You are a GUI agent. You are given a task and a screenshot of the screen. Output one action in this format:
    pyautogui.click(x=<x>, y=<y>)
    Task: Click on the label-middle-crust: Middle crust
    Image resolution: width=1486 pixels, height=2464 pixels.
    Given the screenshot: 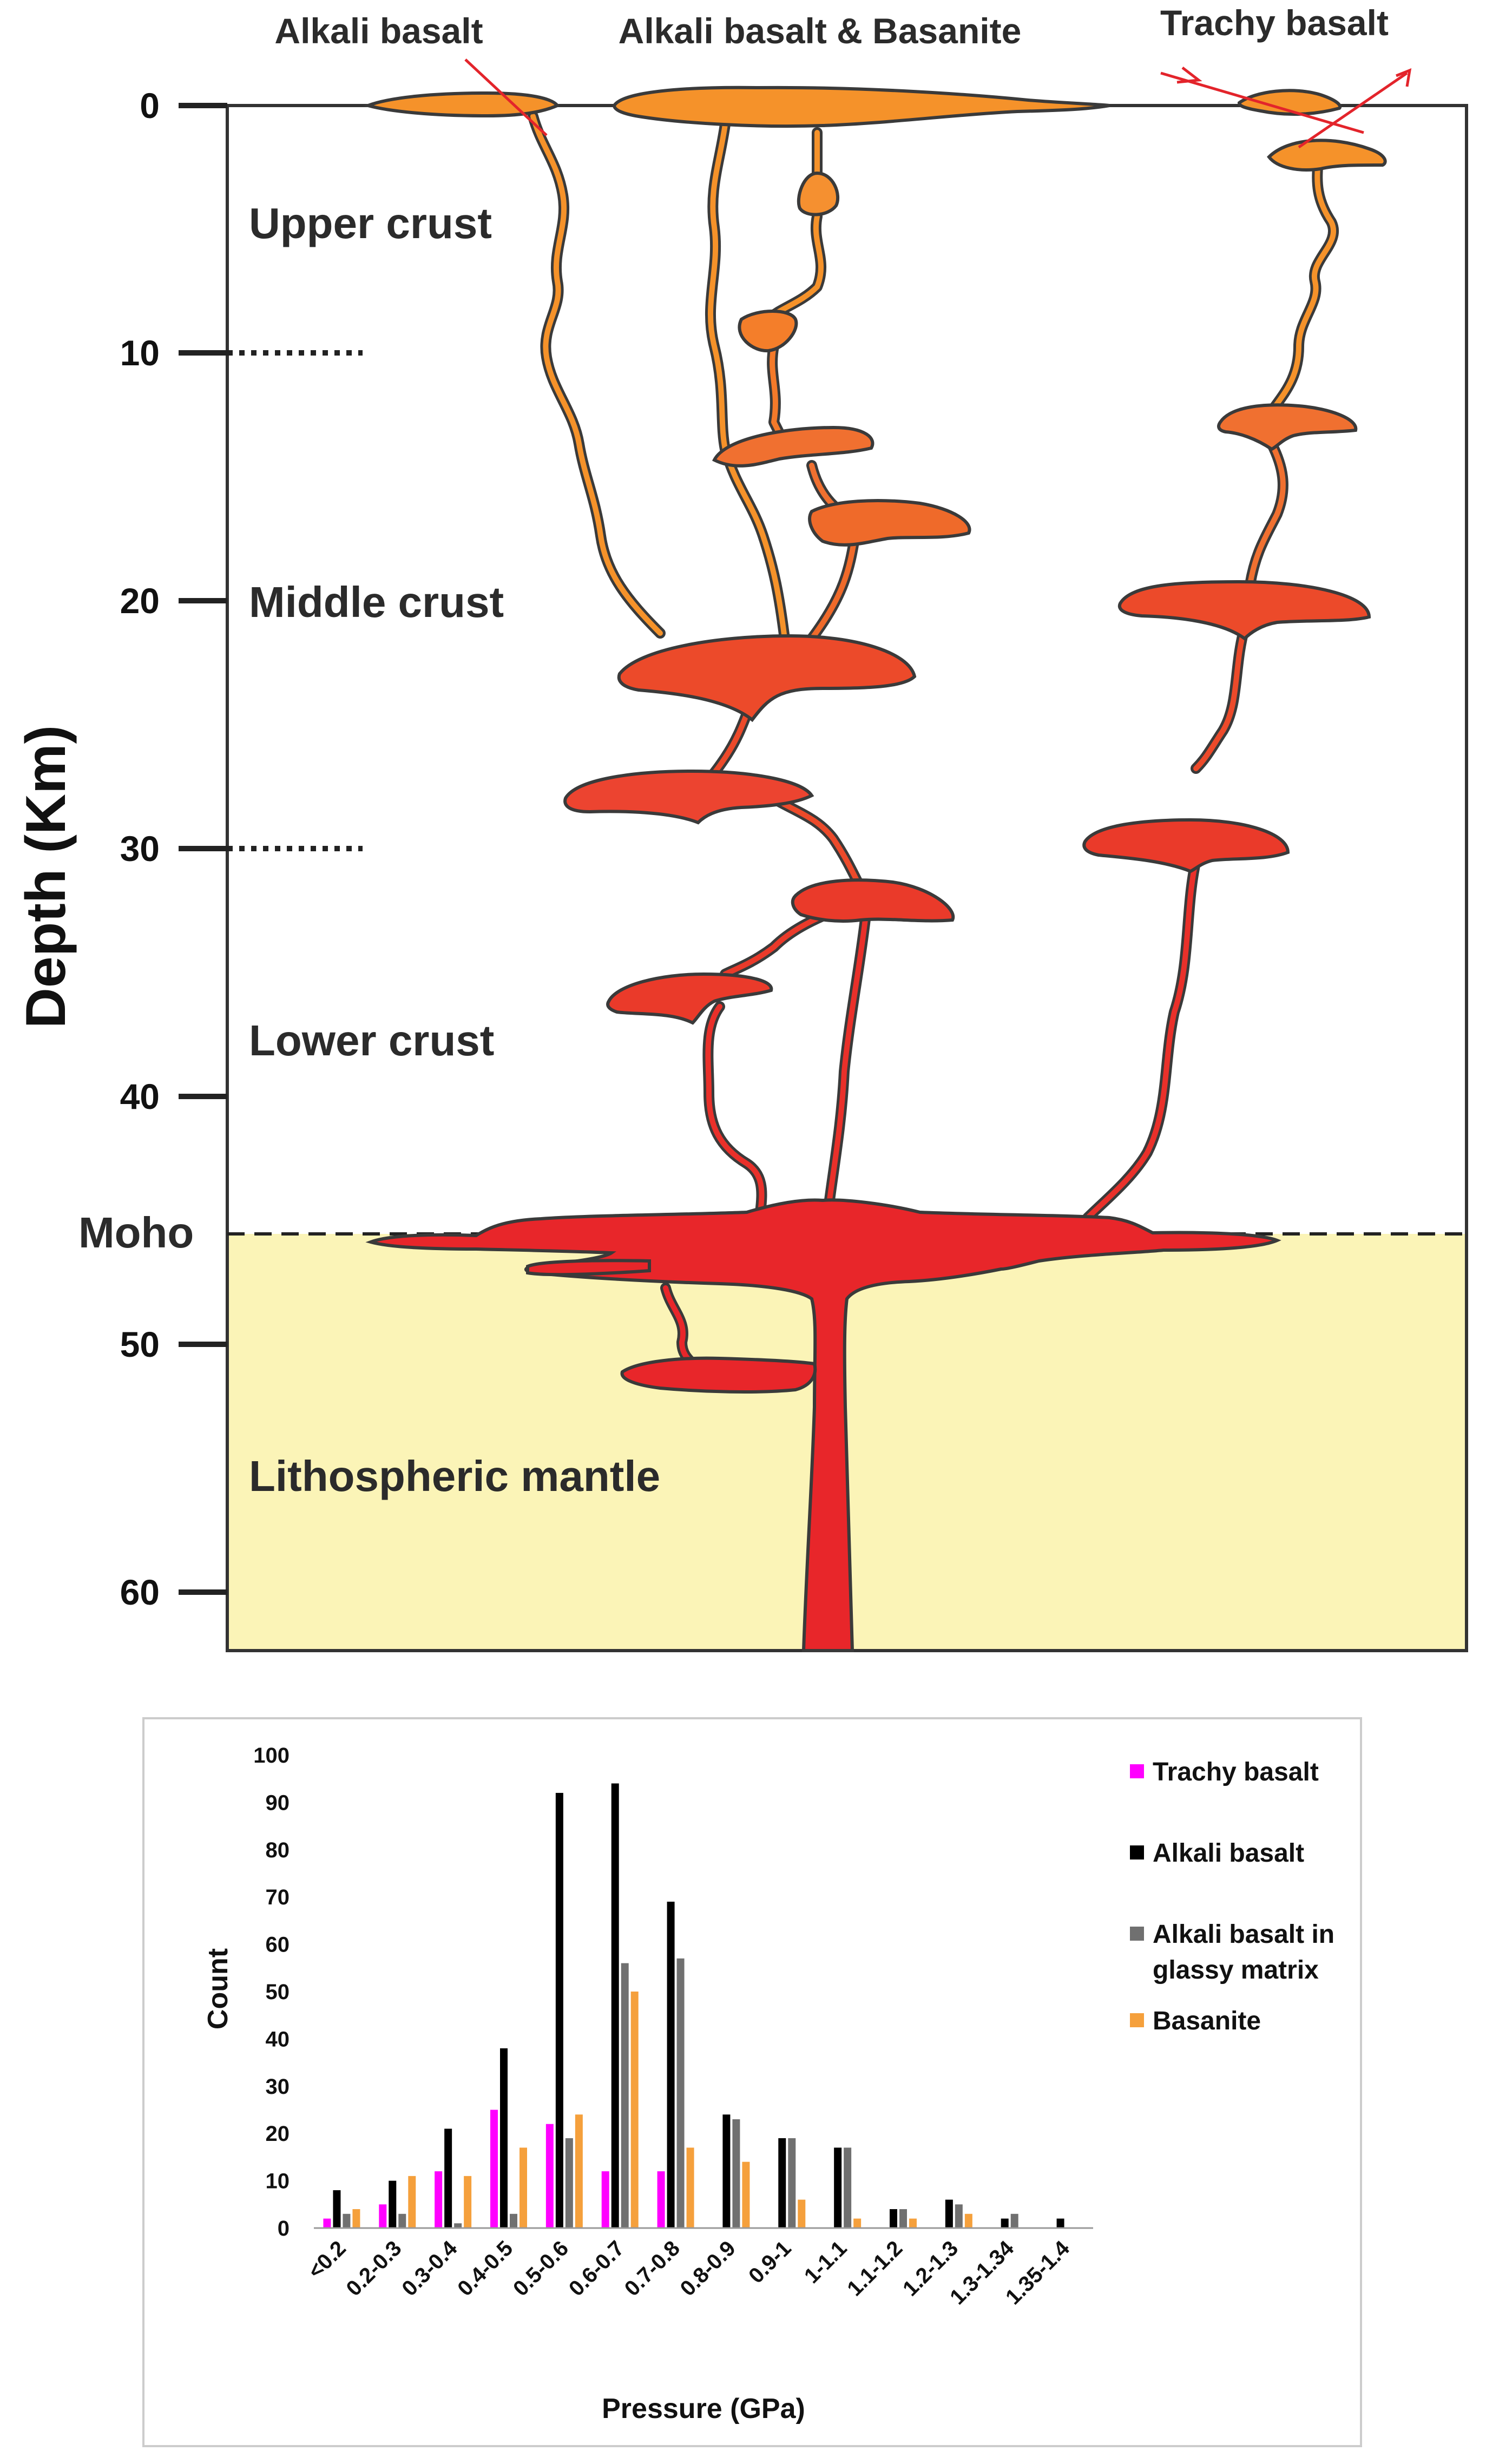 What is the action you would take?
    pyautogui.click(x=376, y=602)
    